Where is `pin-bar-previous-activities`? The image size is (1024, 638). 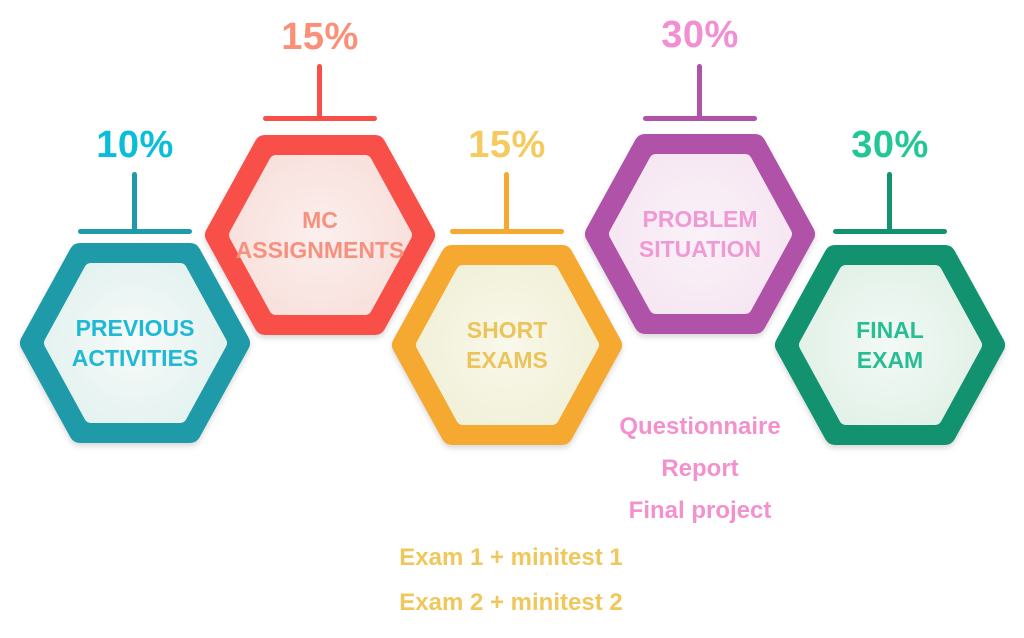
pin-bar-previous-activities is located at coordinates (135, 231).